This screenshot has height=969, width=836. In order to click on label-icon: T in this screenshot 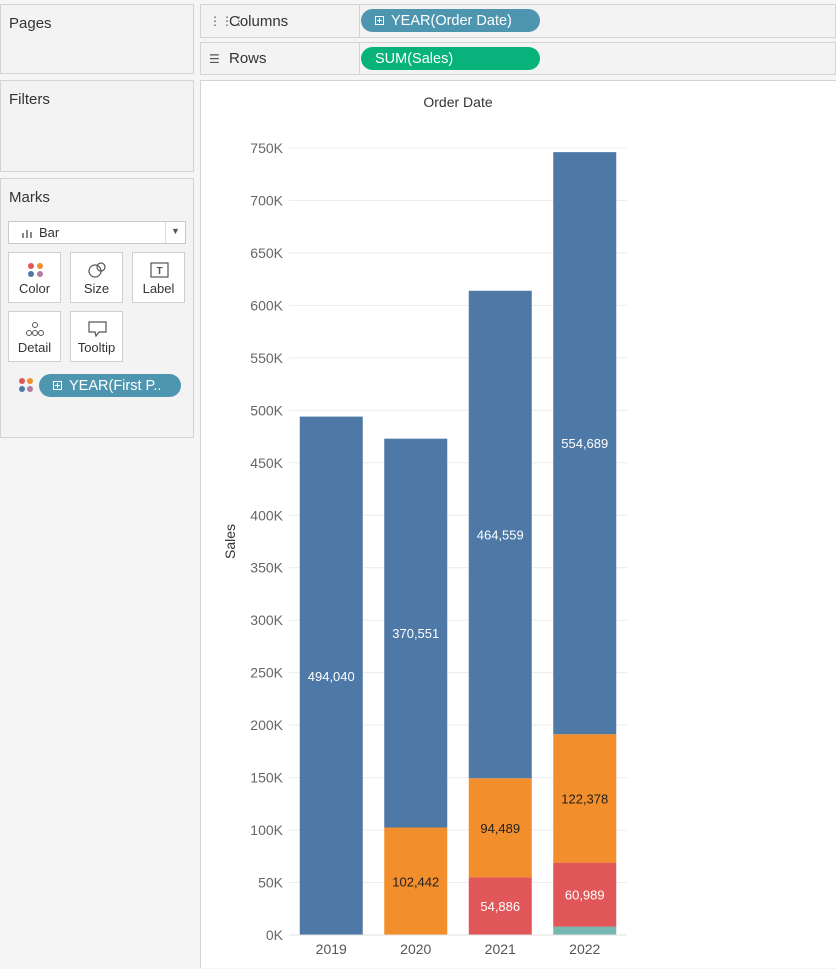, I will do `click(159, 270)`.